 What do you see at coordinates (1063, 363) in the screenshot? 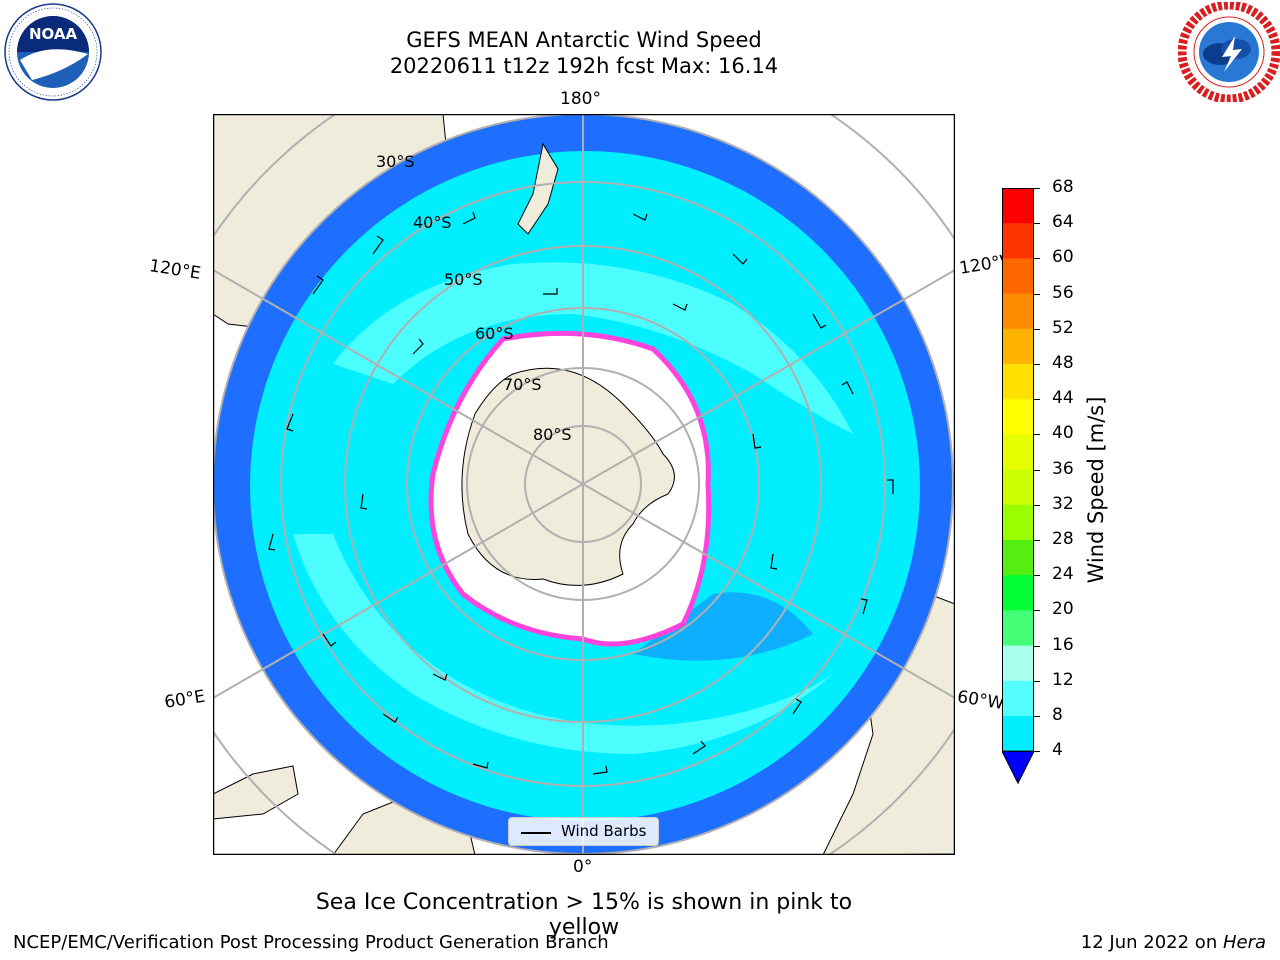
I see `colorbar-tick-label: 48` at bounding box center [1063, 363].